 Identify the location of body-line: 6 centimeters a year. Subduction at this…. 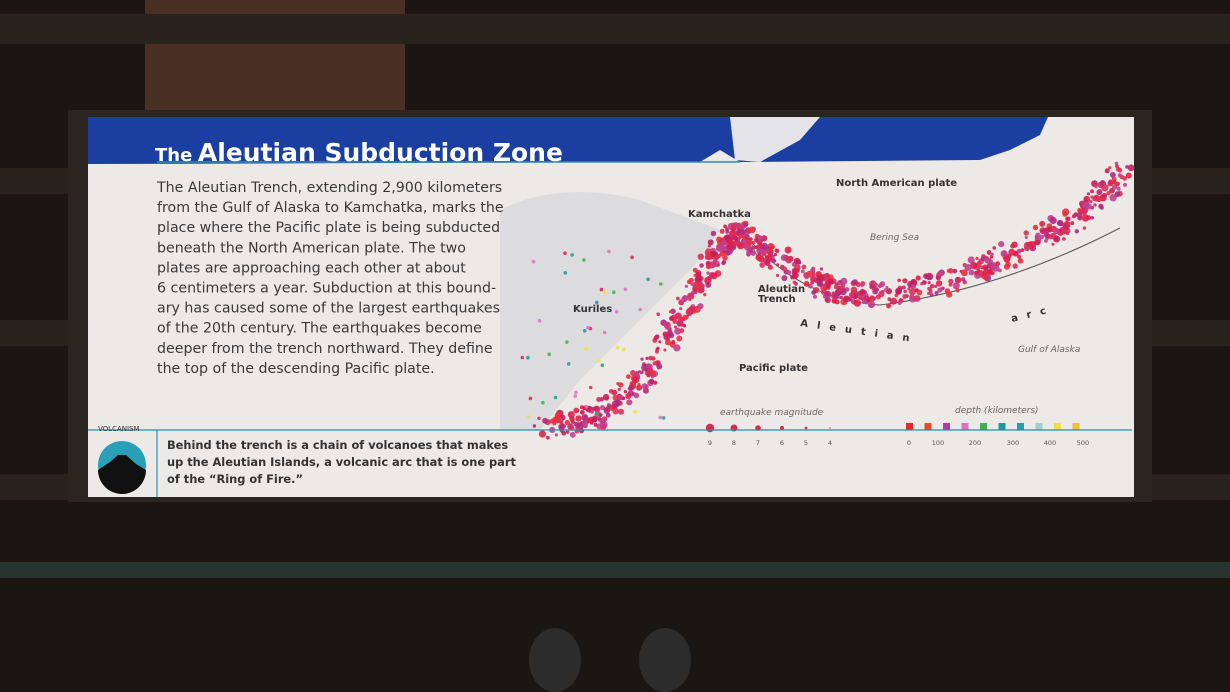
(326, 289).